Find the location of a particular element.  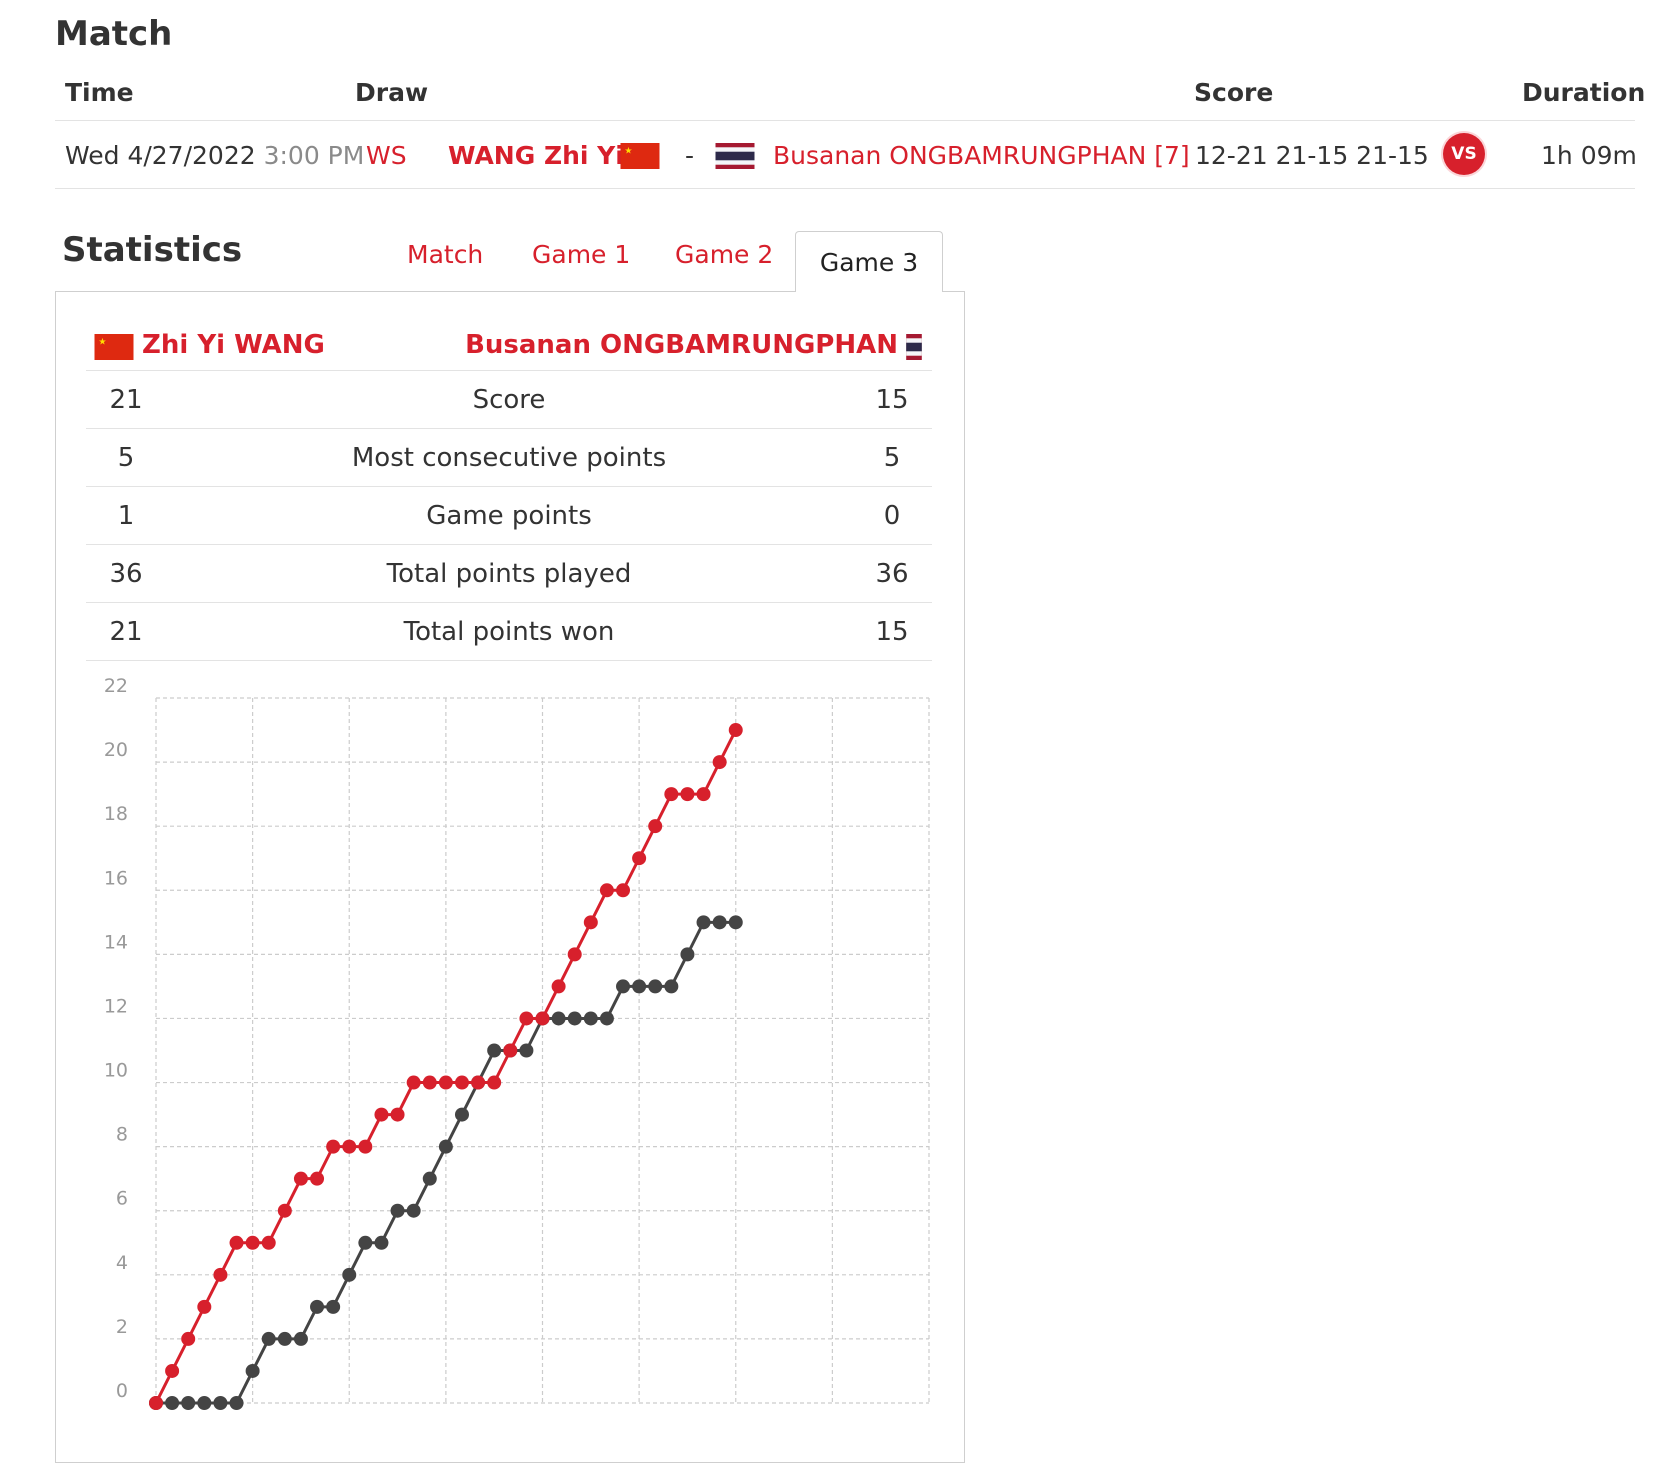

stat-row-game-points: 1 Game points 0 is located at coordinates (509, 516).